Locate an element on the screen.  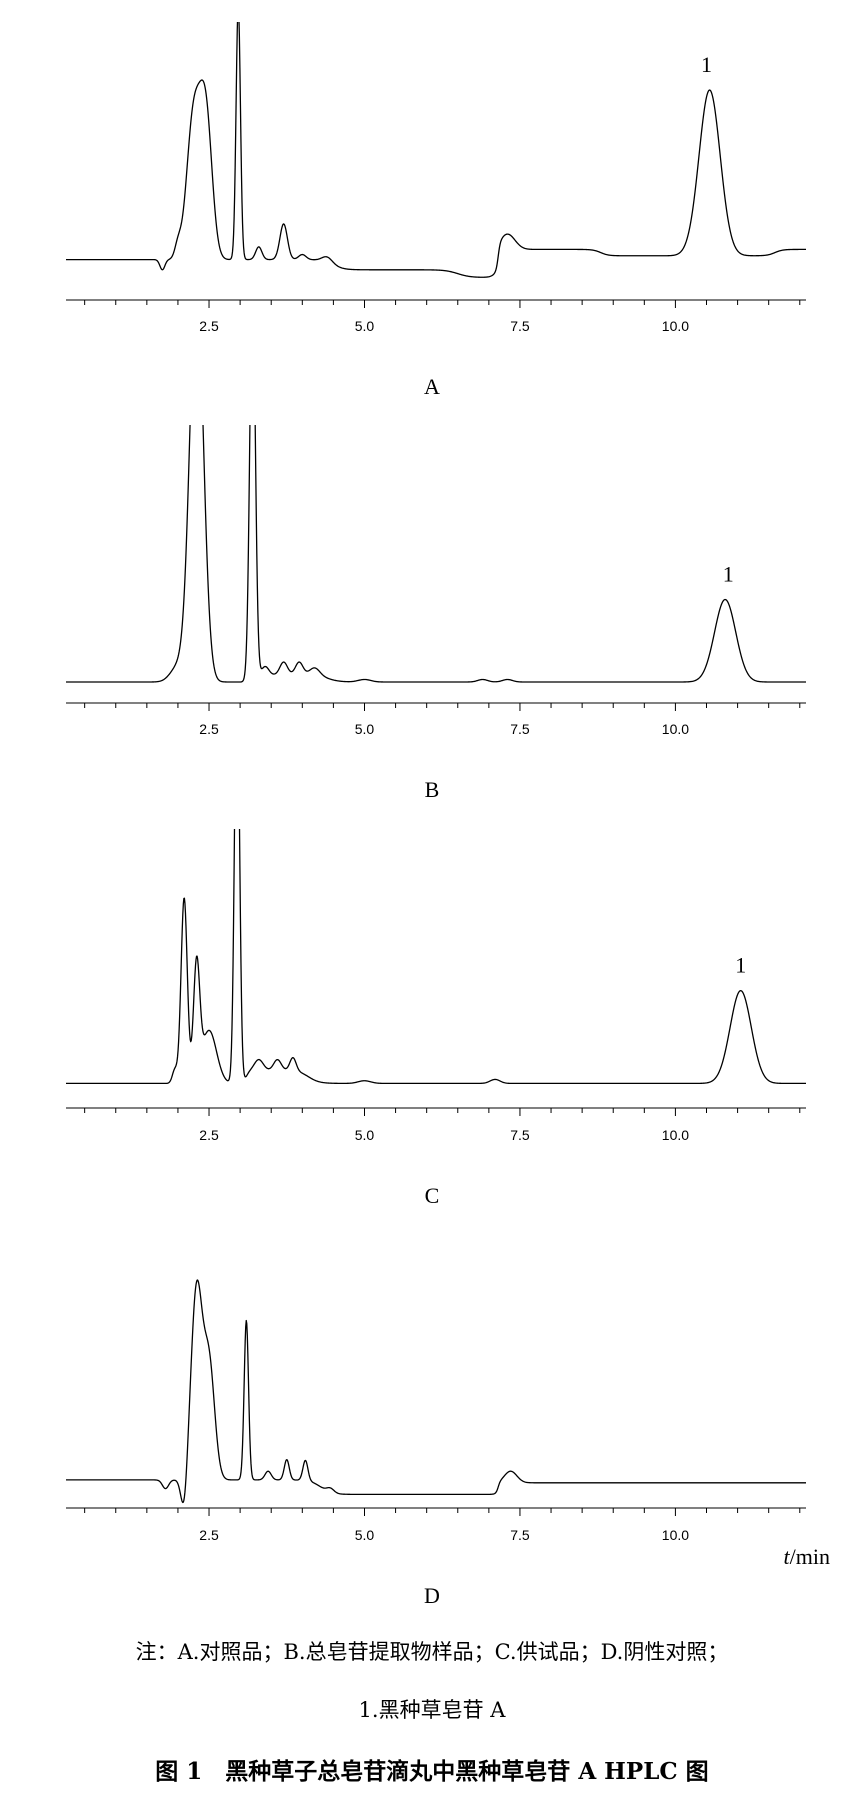
panel-label-a: A is located at coordinates (432, 386).